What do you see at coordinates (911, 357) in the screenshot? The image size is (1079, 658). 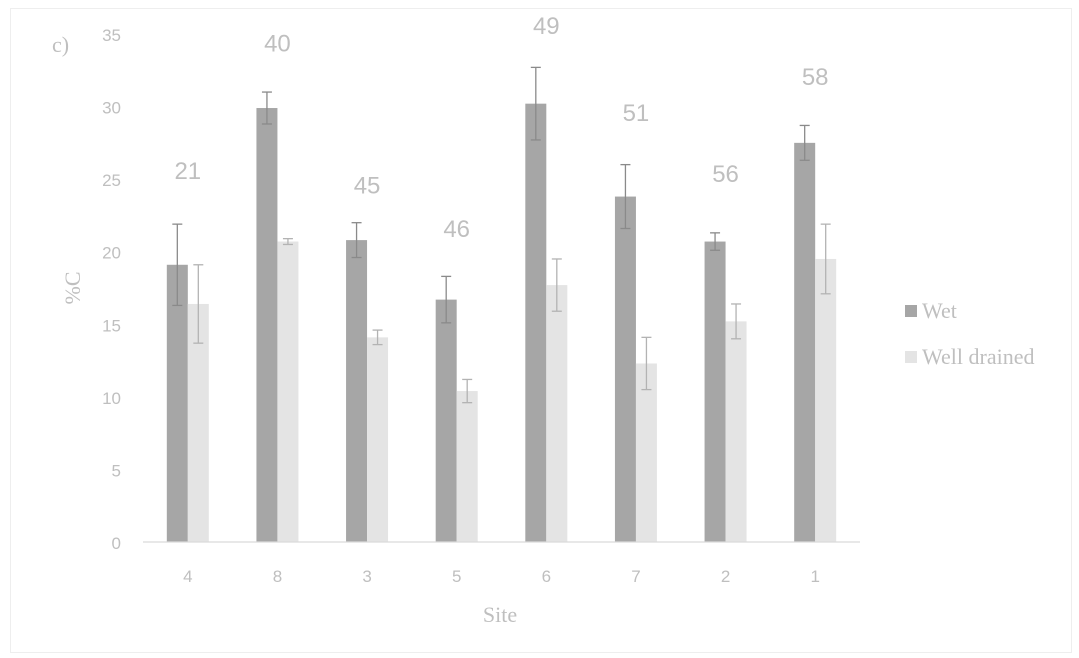 I see `legend-swatch-well-drained` at bounding box center [911, 357].